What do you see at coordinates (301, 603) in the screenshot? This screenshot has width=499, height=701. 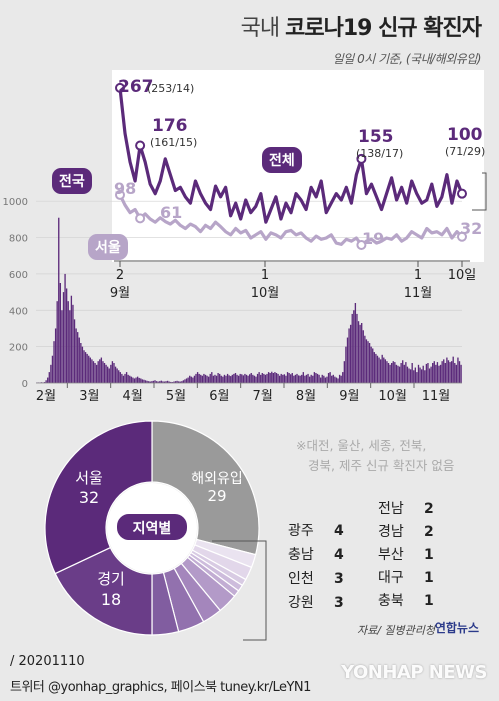 I see `region-name: 강원` at bounding box center [301, 603].